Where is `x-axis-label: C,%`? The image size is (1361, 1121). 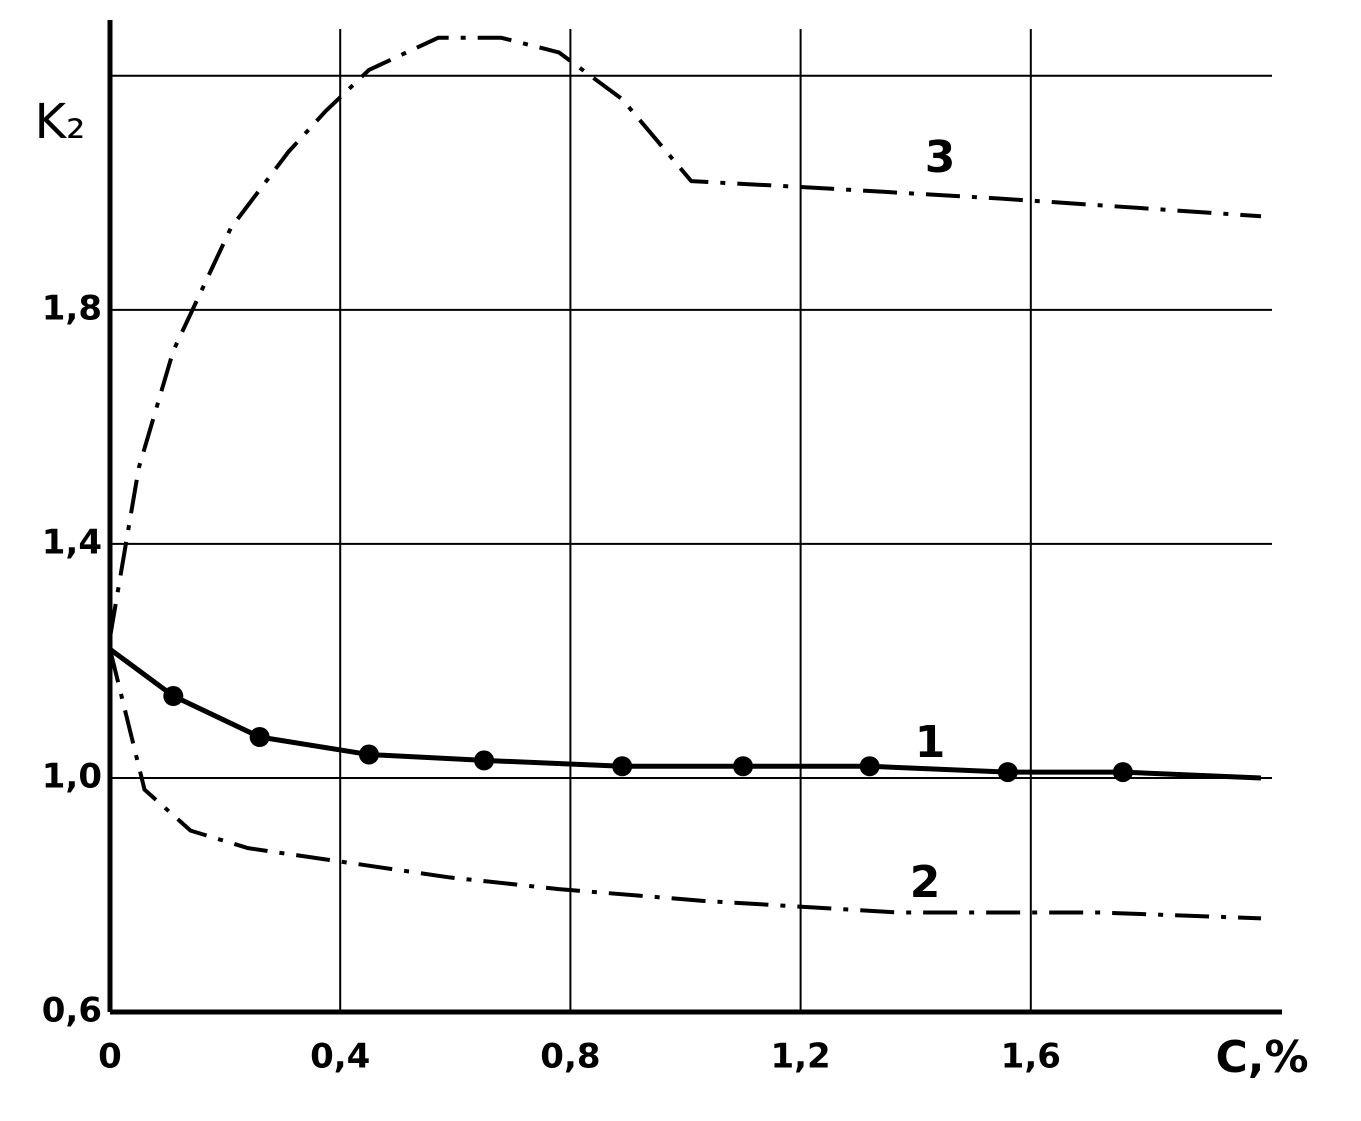 x-axis-label: C,% is located at coordinates (1261, 1057).